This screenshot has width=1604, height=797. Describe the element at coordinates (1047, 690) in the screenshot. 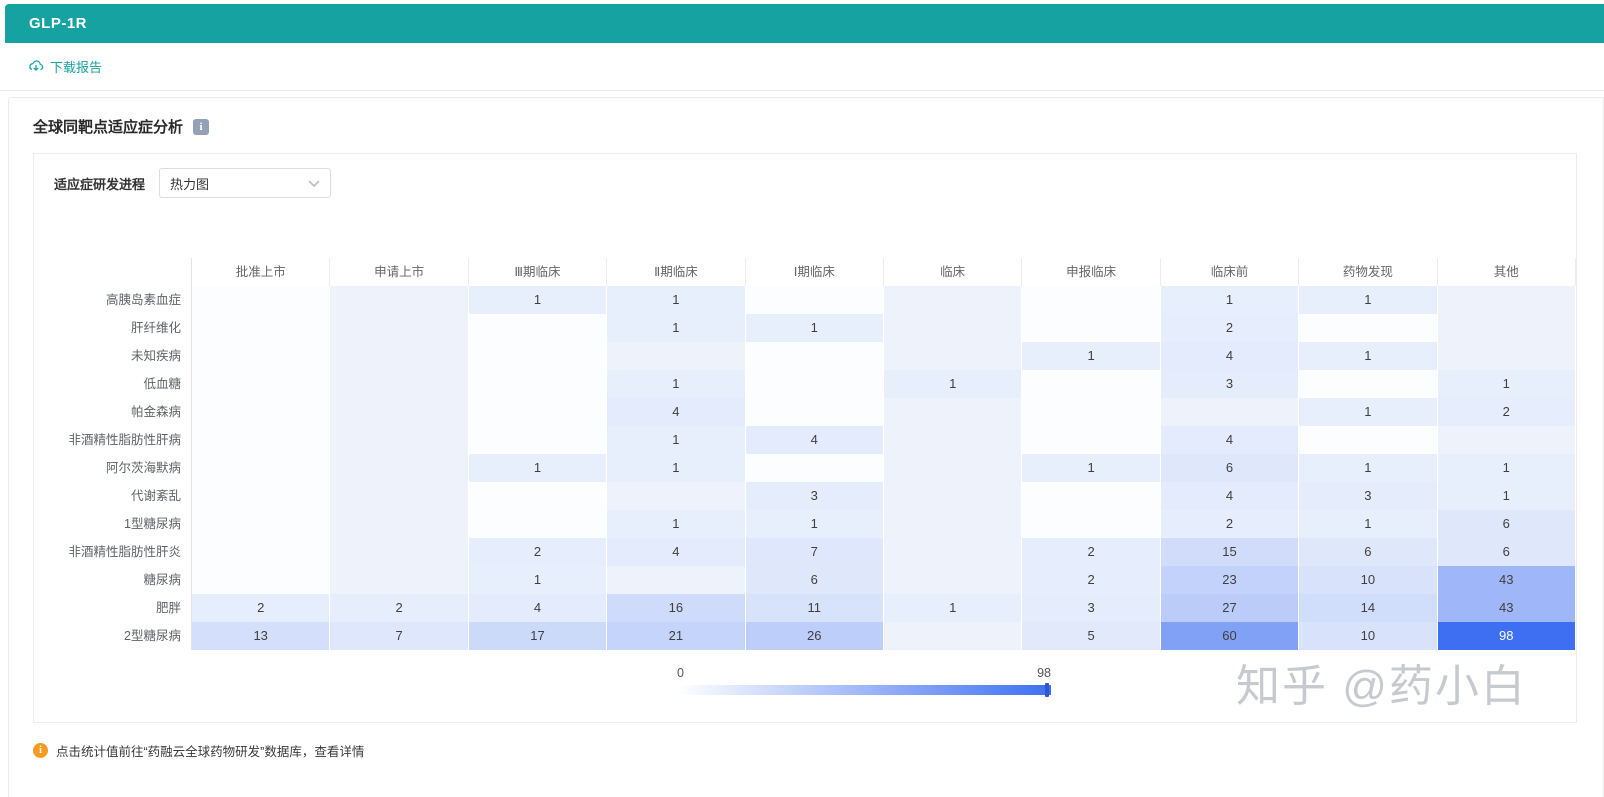

I see `legend-max-marker` at that location.